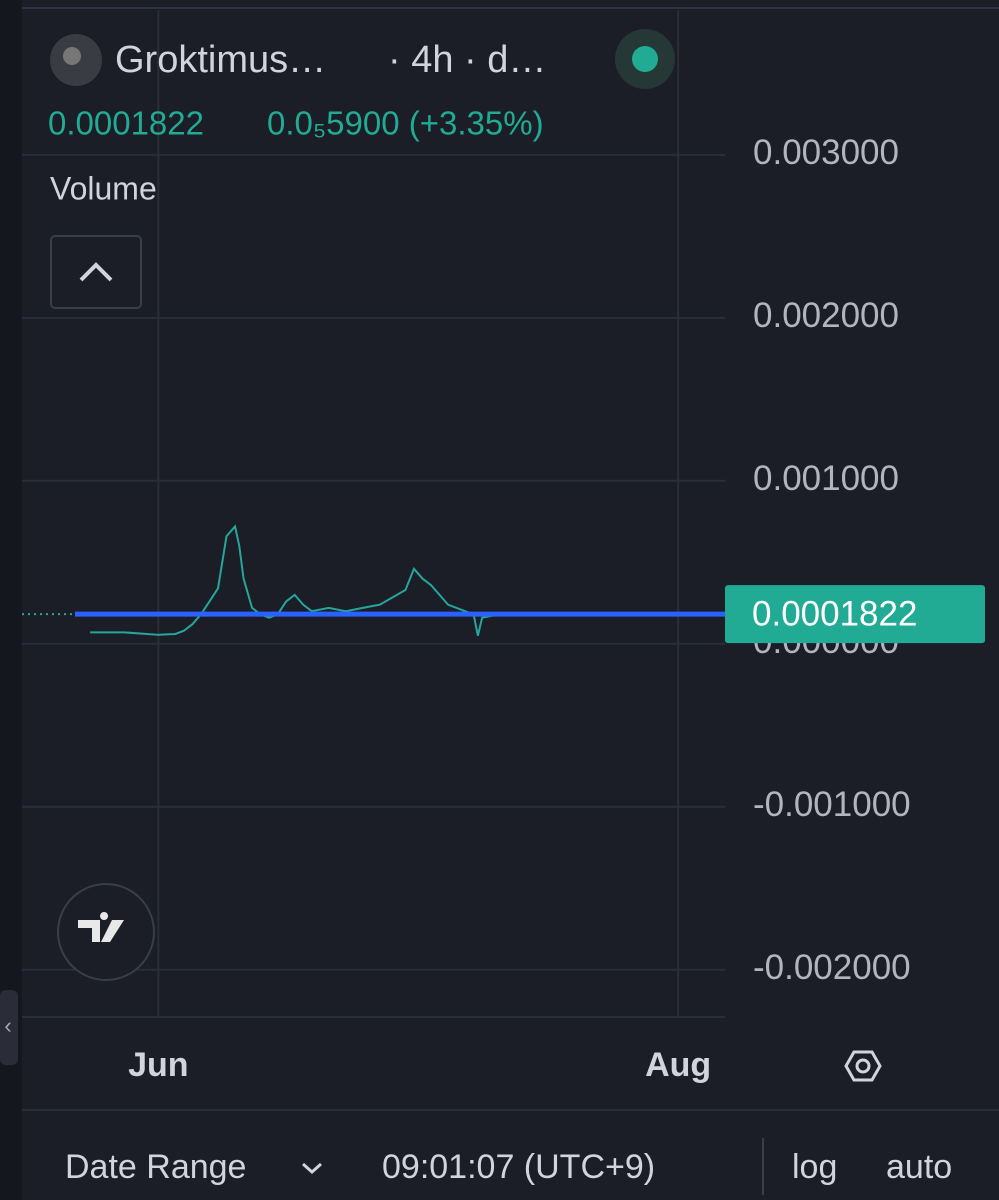 The width and height of the screenshot is (999, 1200). I want to click on settings-icon-center, so click(863, 1066).